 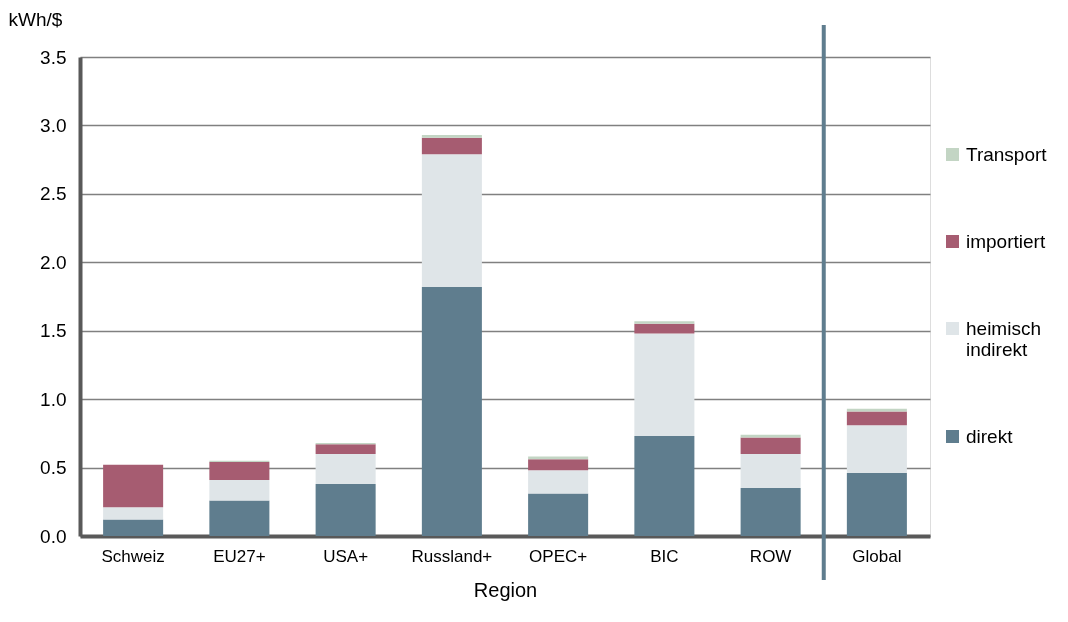 What do you see at coordinates (558, 556) in the screenshot?
I see `x-tick-label: OPEC+` at bounding box center [558, 556].